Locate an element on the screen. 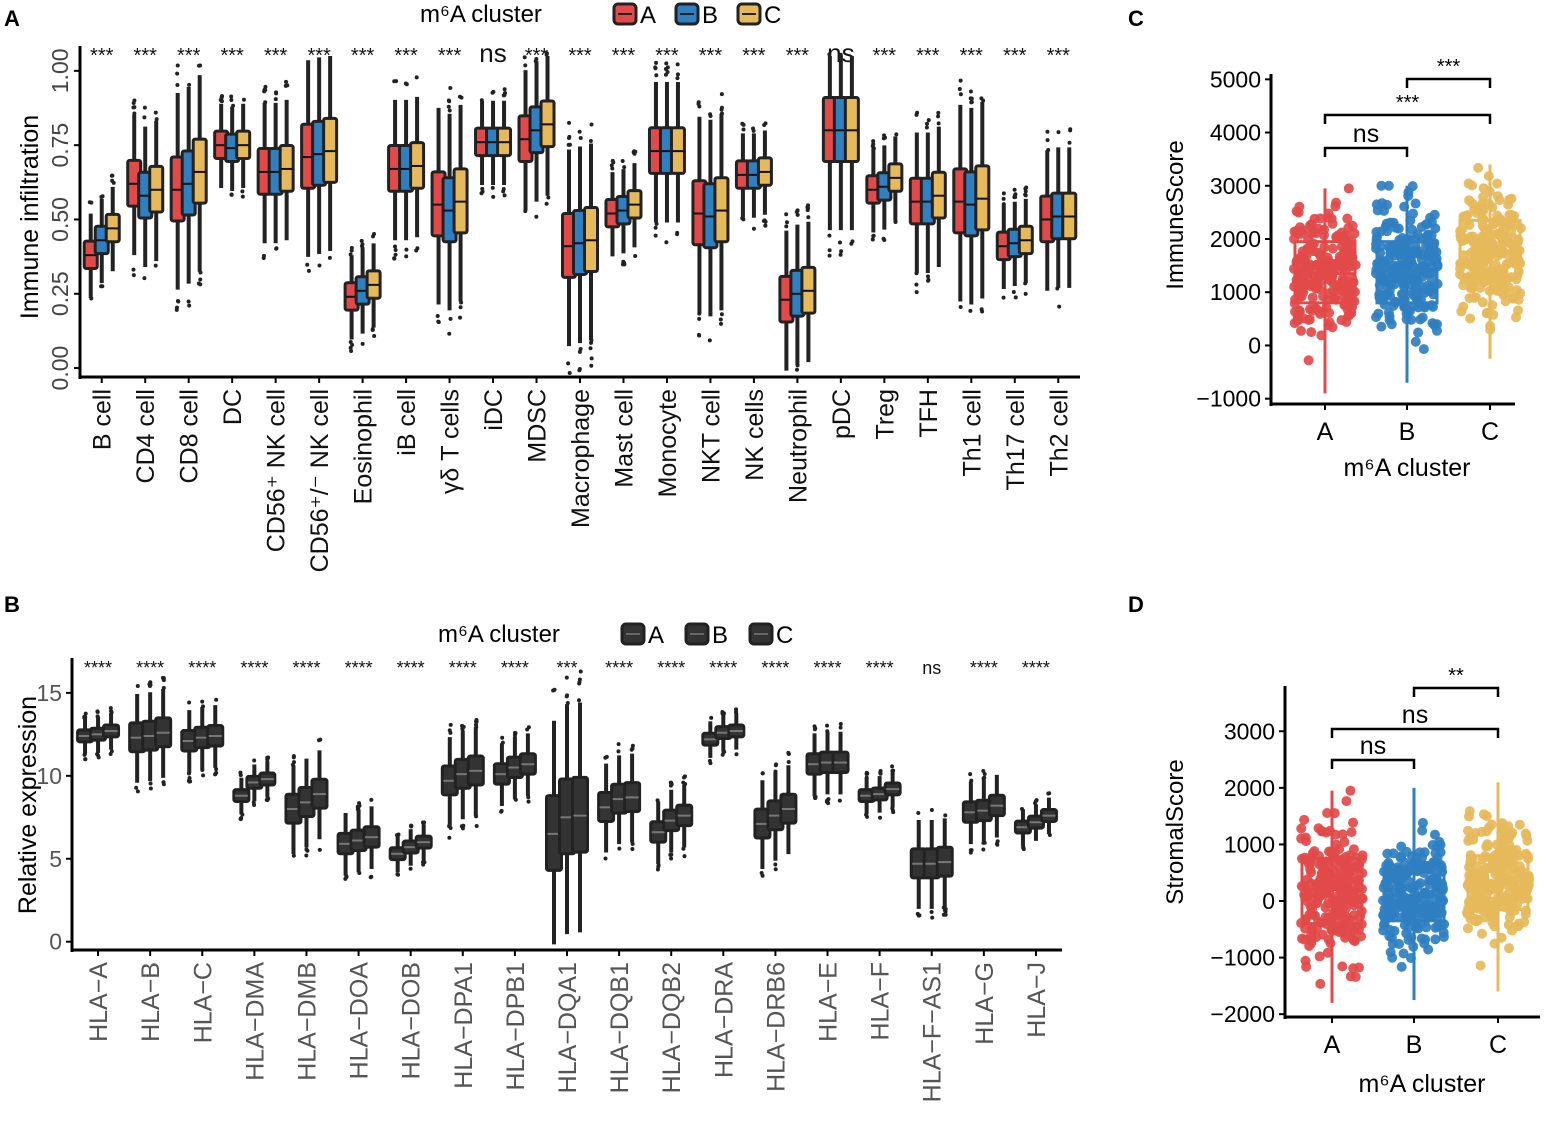  x-tick-label-hla-dra: HLA−DRA is located at coordinates (724, 1020).